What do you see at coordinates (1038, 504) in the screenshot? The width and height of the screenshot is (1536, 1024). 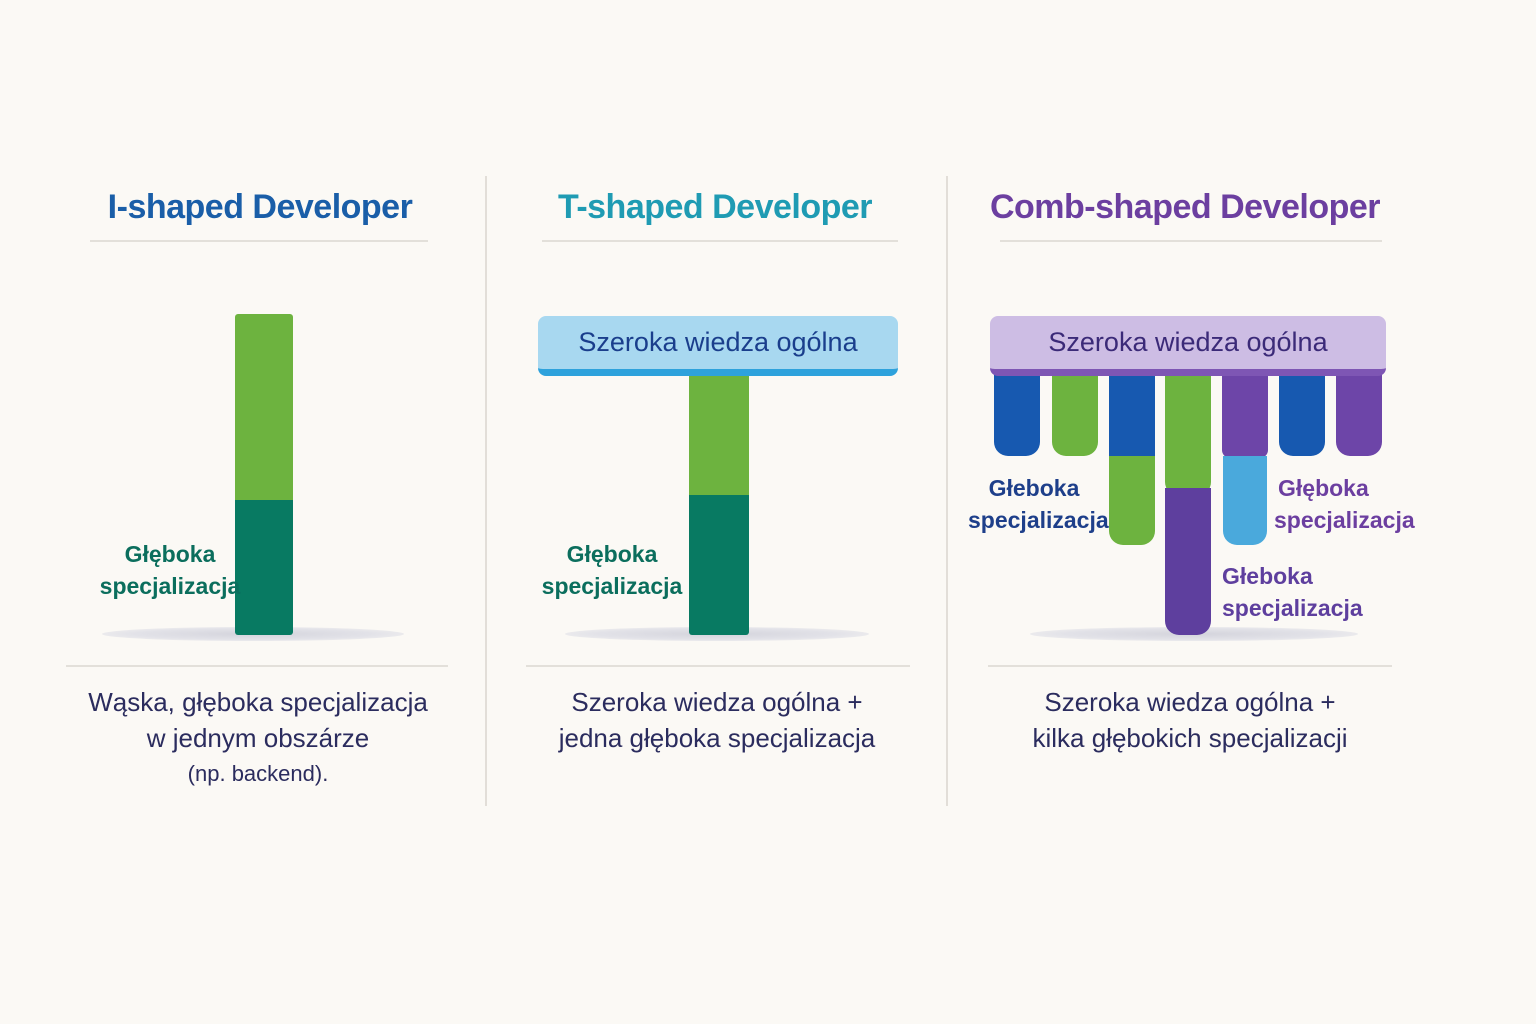 I see `comb-label-left: Głeboka specjalizacja` at bounding box center [1038, 504].